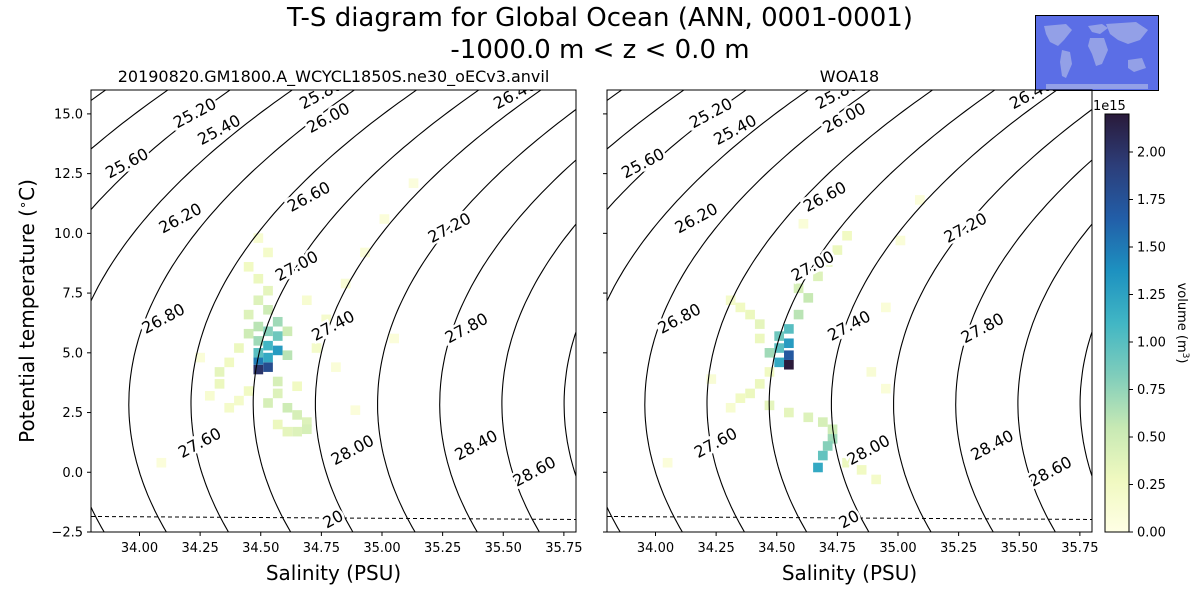 The image size is (1200, 600). What do you see at coordinates (1117, 323) in the screenshot?
I see `colorbar` at bounding box center [1117, 323].